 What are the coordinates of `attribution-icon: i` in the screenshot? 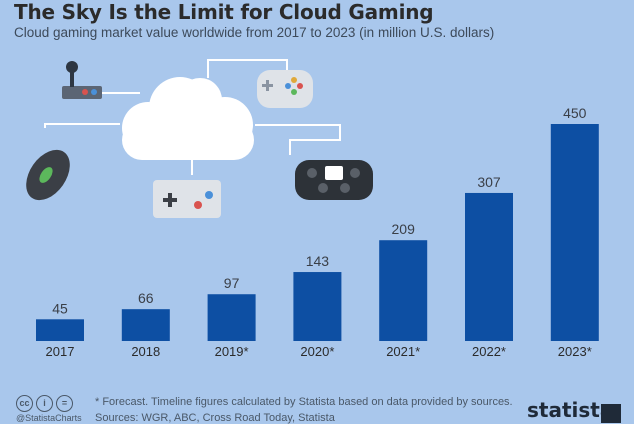 It's located at (44, 403).